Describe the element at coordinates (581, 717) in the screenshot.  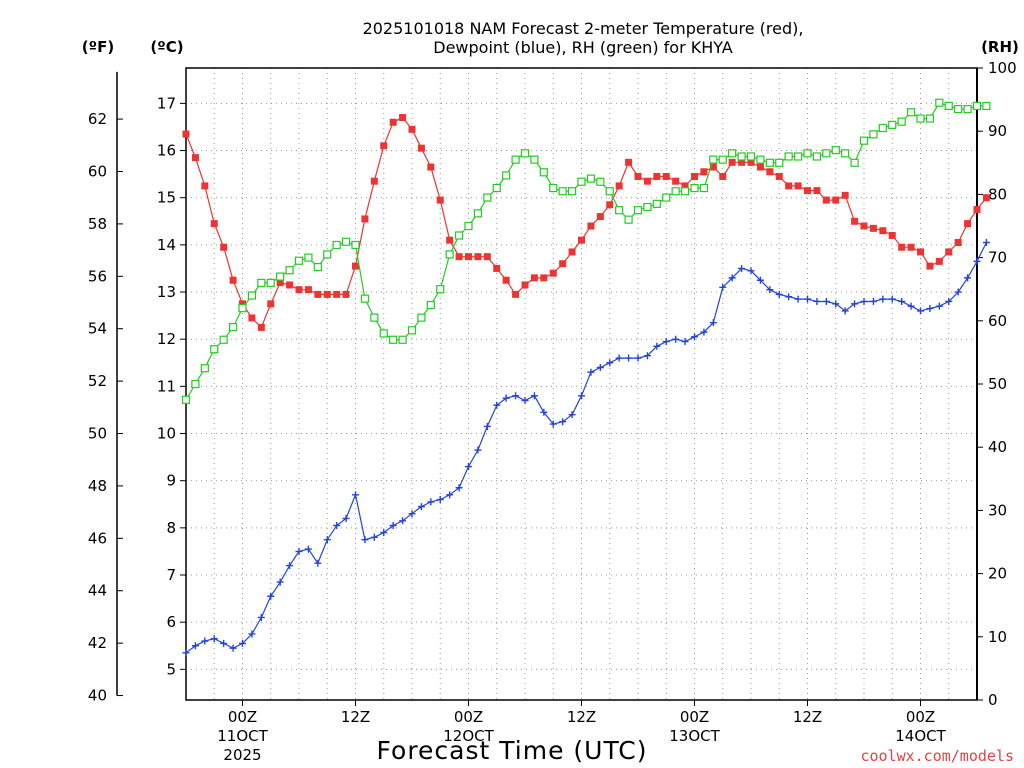
I see `x-tick-label: 12Z` at that location.